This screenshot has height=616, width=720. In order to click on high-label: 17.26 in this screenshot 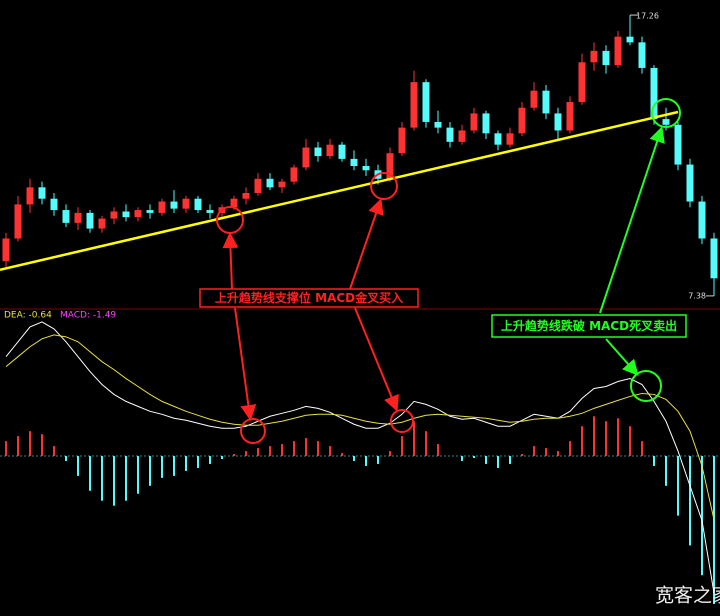, I will do `click(647, 16)`.